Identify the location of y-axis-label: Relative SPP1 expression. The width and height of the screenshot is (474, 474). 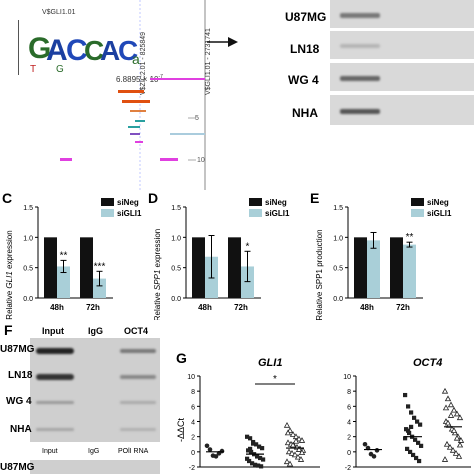
(157, 274).